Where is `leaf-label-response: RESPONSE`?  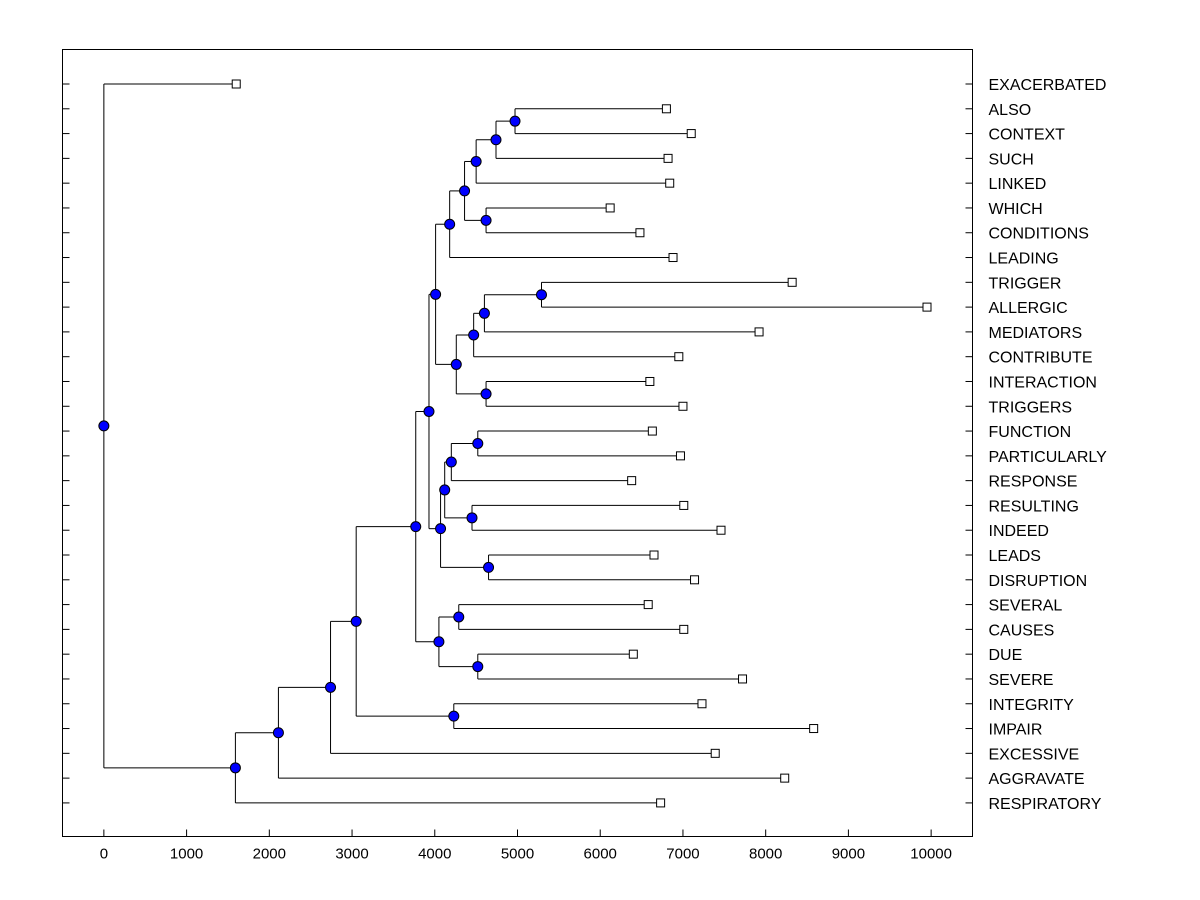 leaf-label-response: RESPONSE is located at coordinates (1033, 482).